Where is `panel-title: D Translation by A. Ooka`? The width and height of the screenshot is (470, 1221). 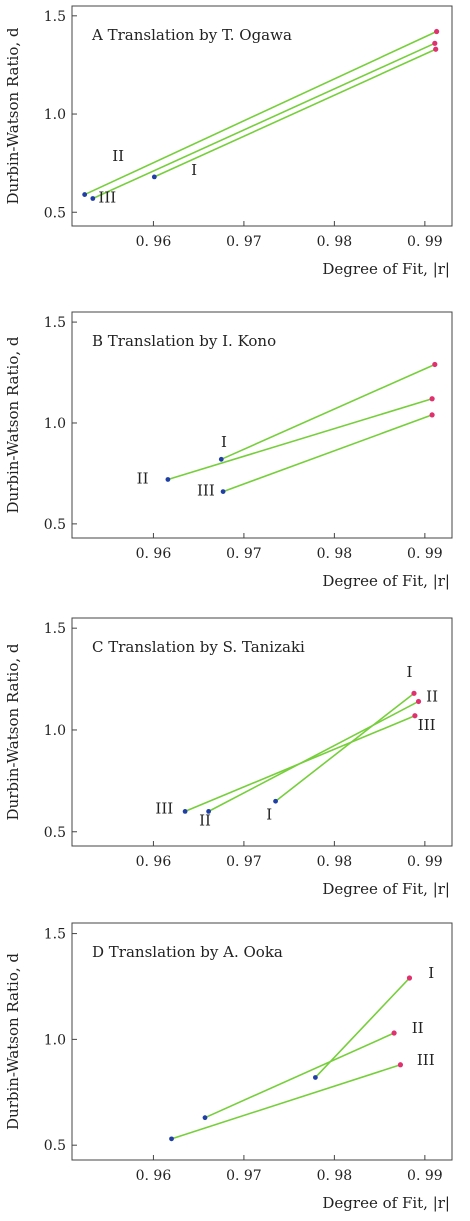 panel-title: D Translation by A. Ooka is located at coordinates (187, 952).